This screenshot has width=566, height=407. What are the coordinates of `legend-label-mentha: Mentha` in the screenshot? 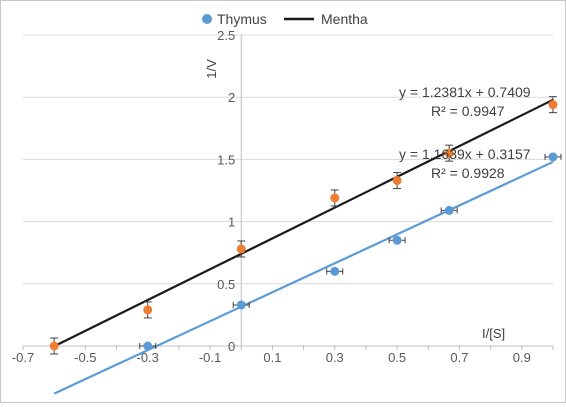 It's located at (344, 19).